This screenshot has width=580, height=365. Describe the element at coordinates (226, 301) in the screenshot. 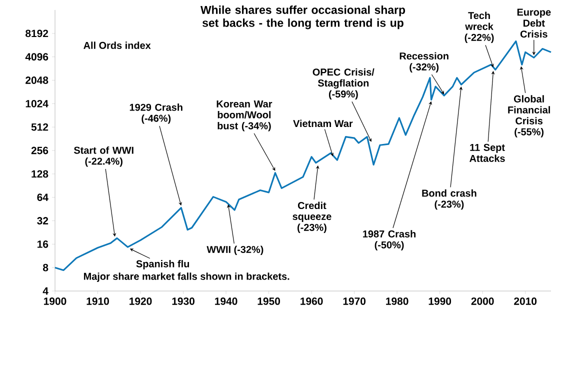

I see `x-tick-label: 1940` at that location.